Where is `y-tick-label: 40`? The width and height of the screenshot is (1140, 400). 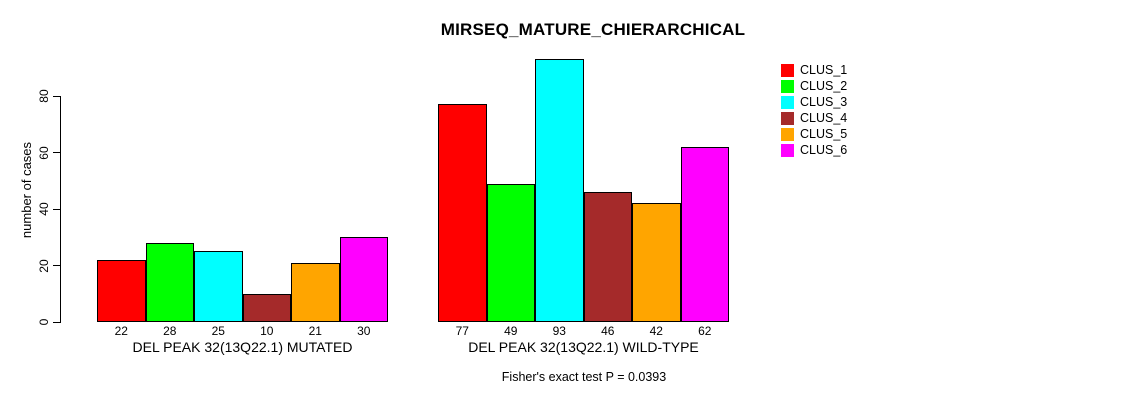
y-tick-label: 40 is located at coordinates (44, 209).